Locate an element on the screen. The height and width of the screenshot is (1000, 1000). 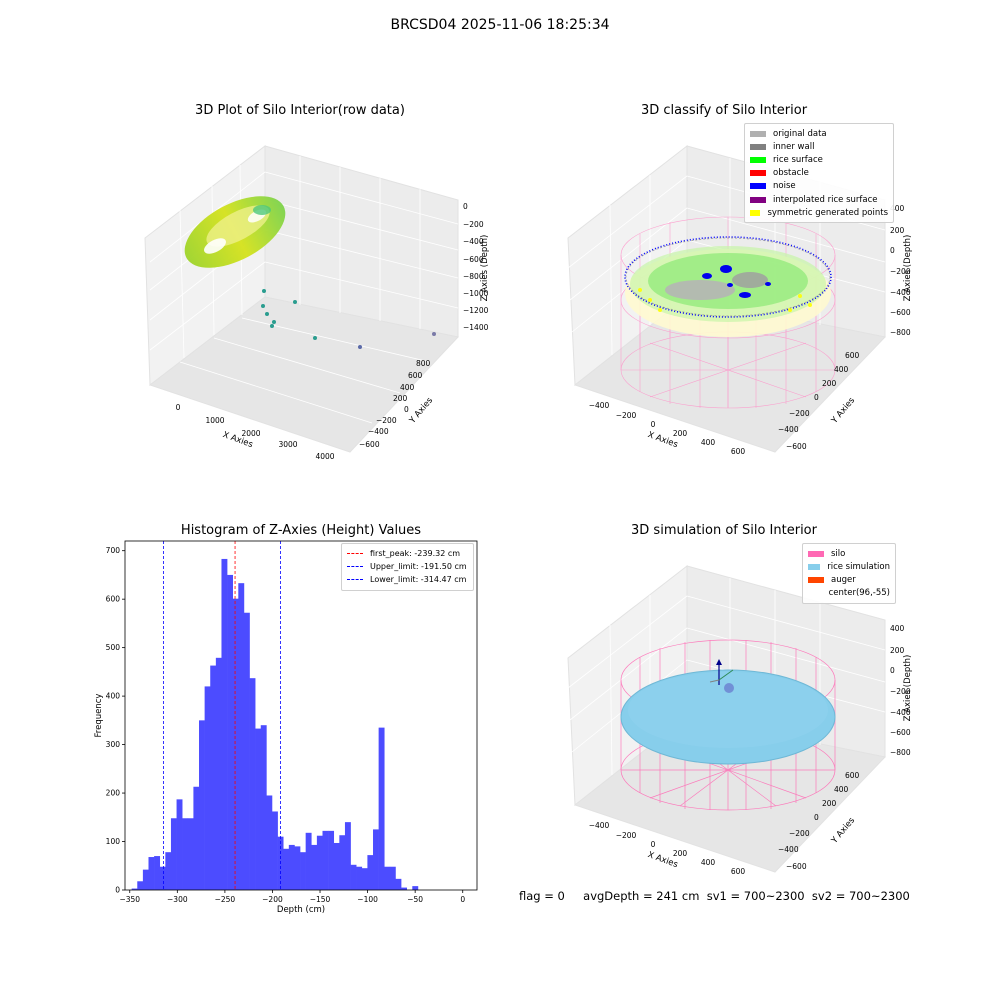
legend-line-lower-limit is located at coordinates (355, 580).